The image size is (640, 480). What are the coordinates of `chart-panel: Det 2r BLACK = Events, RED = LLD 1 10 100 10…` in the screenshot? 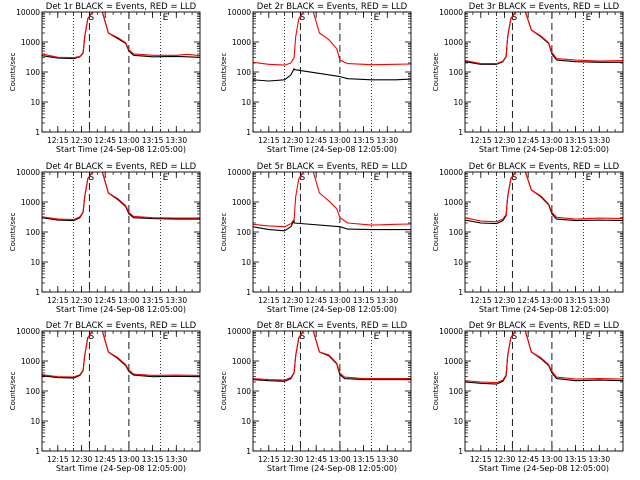 It's located at (316, 78).